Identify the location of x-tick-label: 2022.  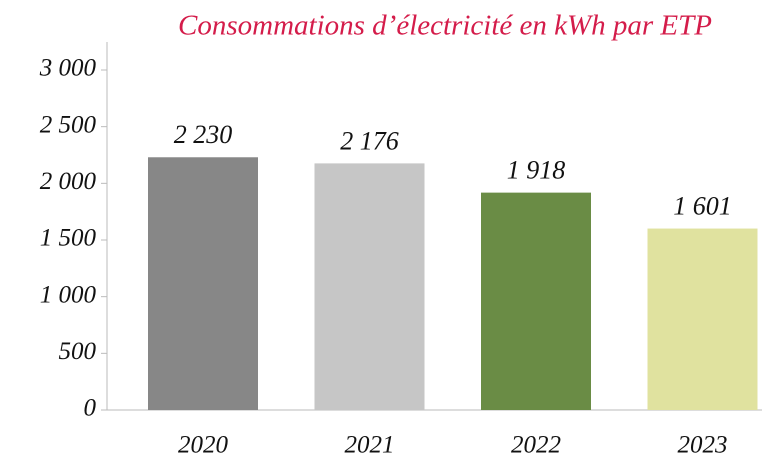
(536, 445).